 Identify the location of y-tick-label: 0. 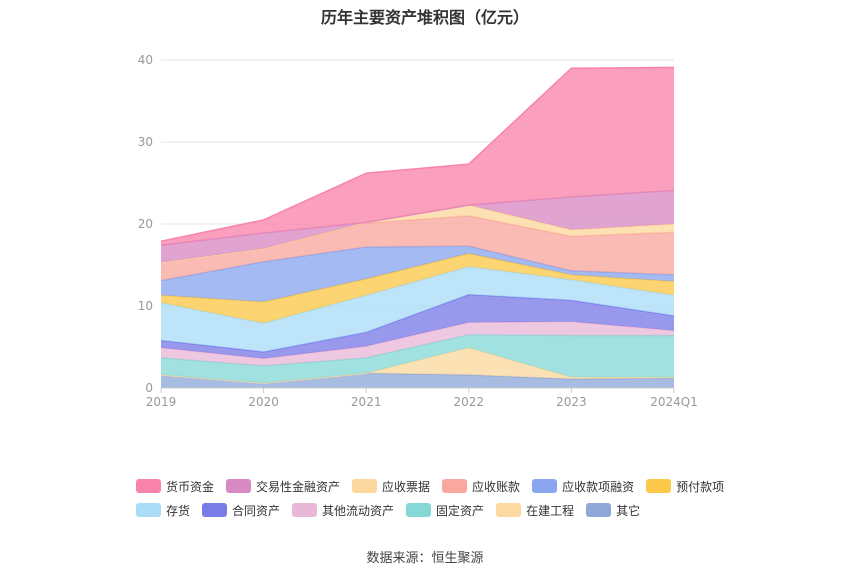
(149, 388).